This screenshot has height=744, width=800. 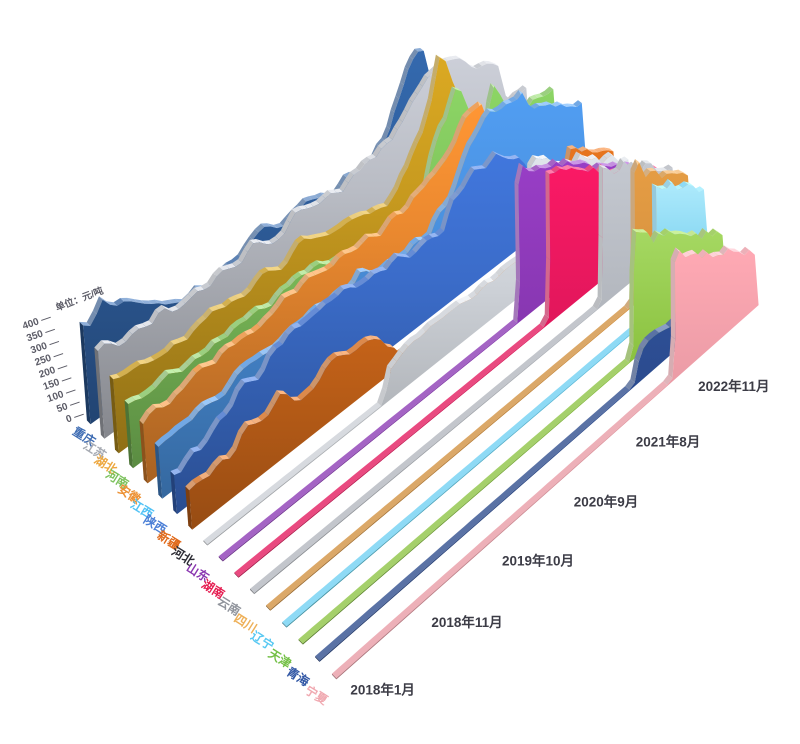 I want to click on svg-text: 2019年10月, so click(x=538, y=561).